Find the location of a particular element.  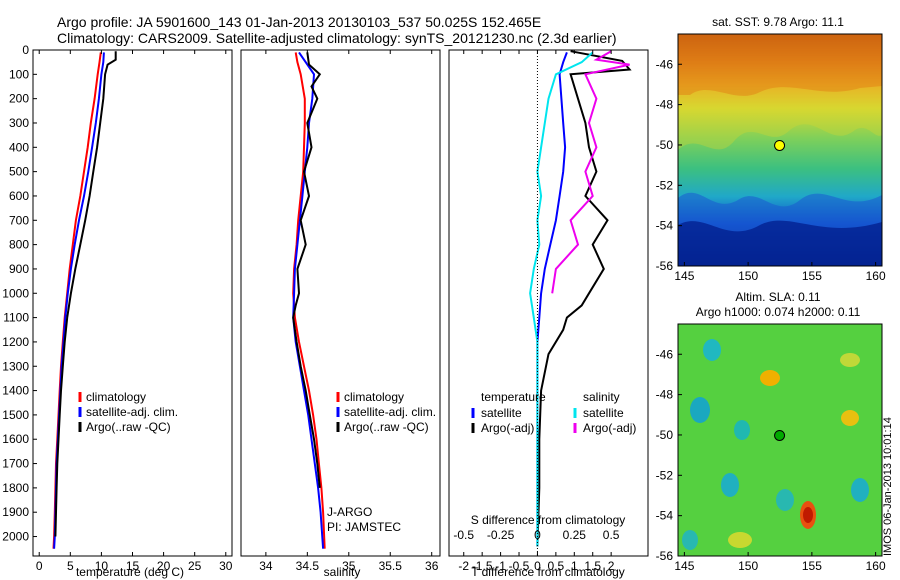

sla-map-xtick-label-1: 150 is located at coordinates (748, 566).